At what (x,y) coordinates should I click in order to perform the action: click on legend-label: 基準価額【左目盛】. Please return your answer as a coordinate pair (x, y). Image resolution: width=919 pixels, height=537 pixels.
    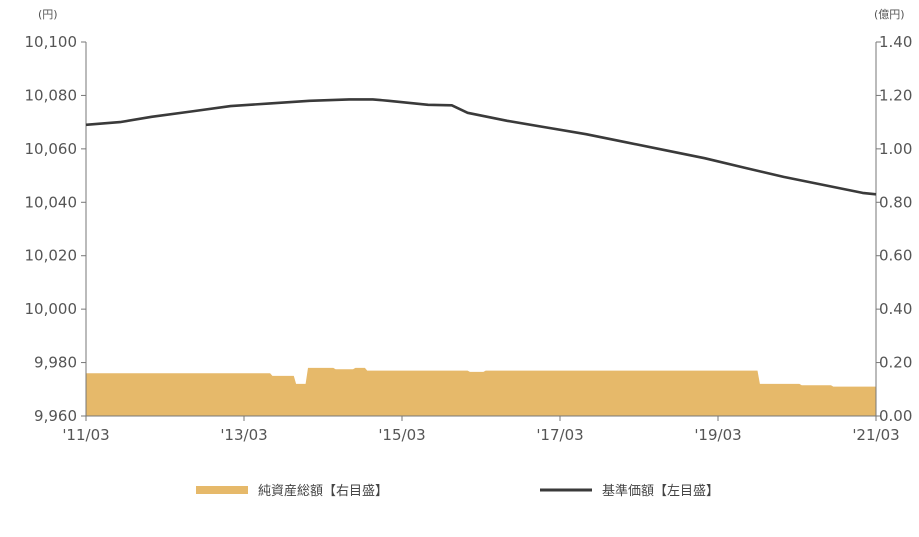
    Looking at the image, I should click on (660, 491).